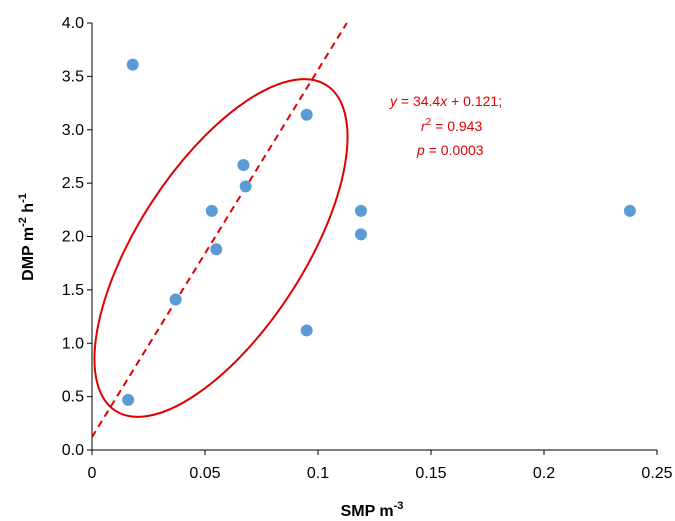  Describe the element at coordinates (393, 101) in the screenshot. I see `annotation-eq-y: y` at that location.